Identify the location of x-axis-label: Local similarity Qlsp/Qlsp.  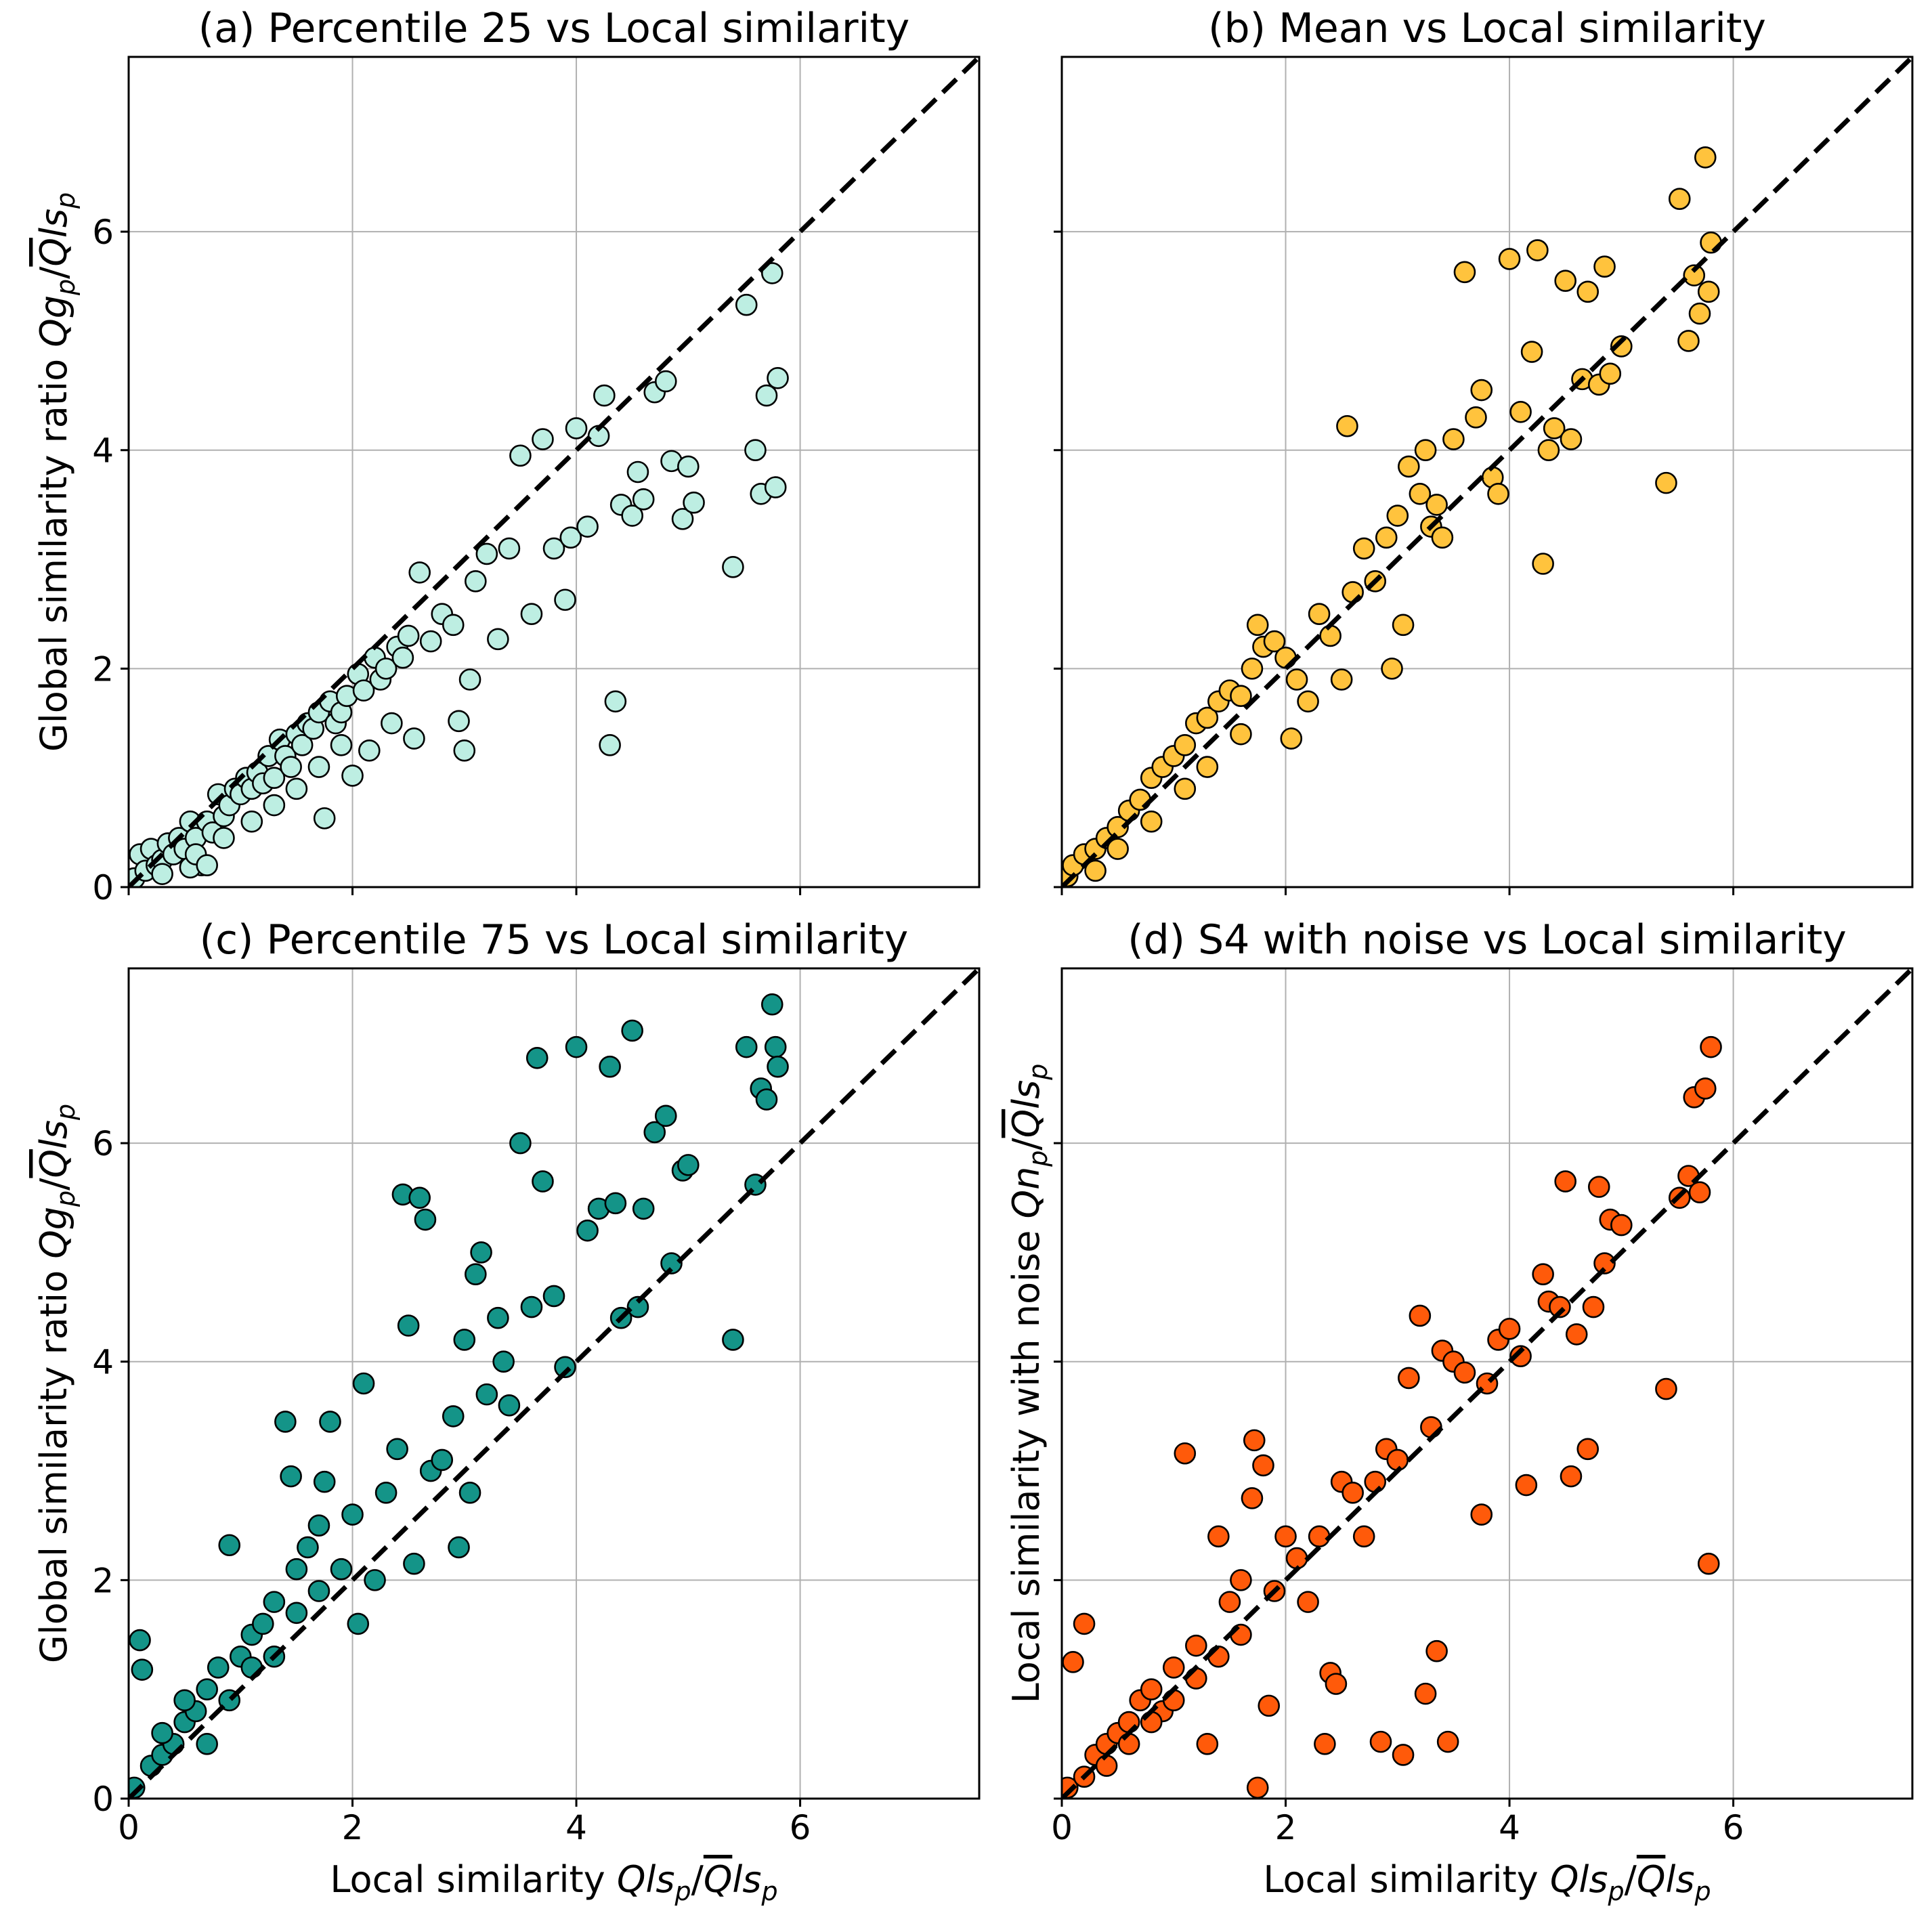
(1487, 1882).